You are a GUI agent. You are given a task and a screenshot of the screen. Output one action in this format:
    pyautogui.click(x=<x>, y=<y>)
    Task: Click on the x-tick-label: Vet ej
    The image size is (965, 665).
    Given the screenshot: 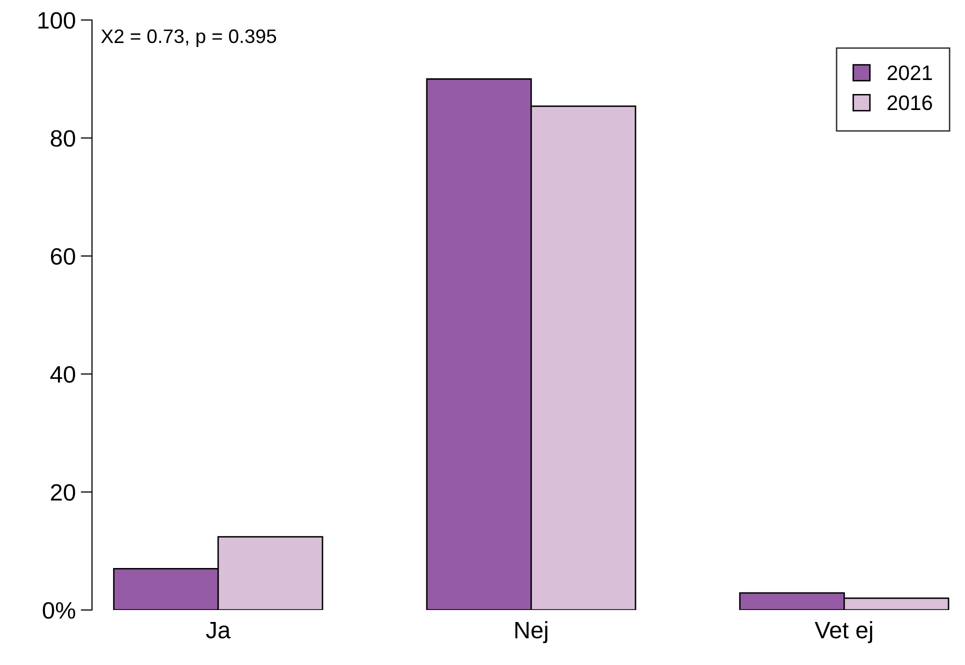 What is the action you would take?
    pyautogui.click(x=843, y=632)
    